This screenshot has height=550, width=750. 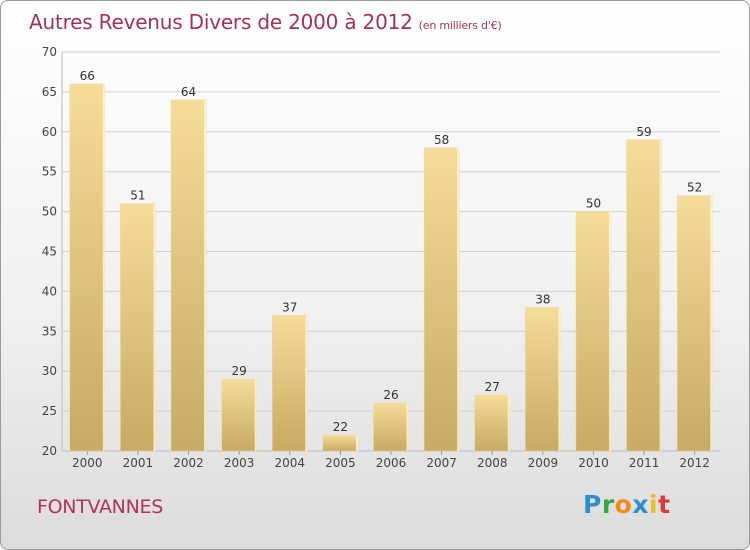 What do you see at coordinates (340, 427) in the screenshot?
I see `data-label: 22` at bounding box center [340, 427].